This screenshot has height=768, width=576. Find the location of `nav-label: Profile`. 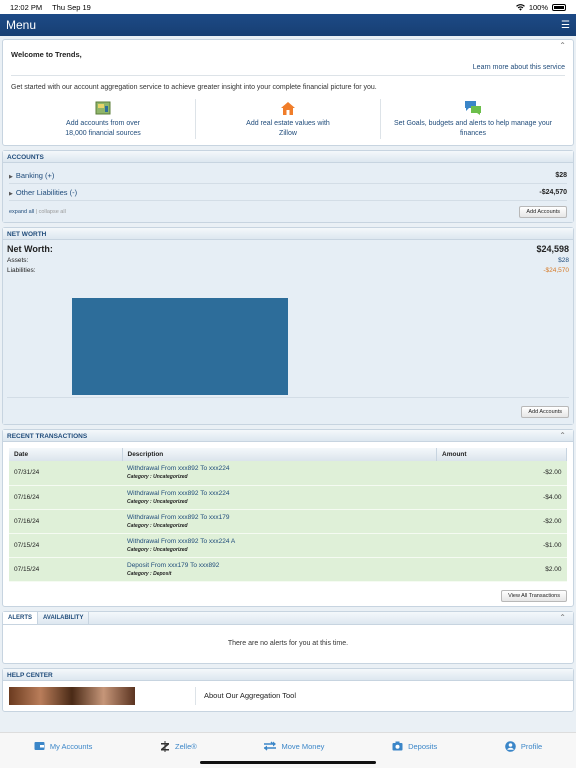

nav-label: Profile is located at coordinates (531, 746).